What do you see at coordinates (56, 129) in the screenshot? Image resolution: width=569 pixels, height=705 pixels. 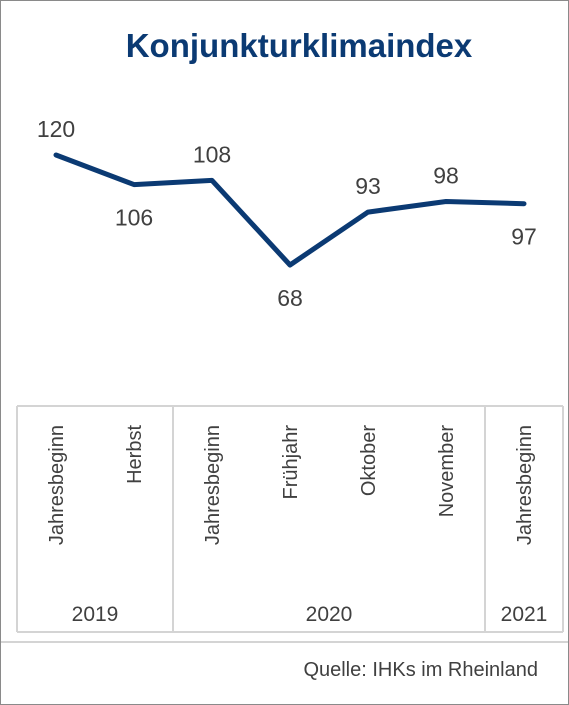 I see `data-label: 120` at bounding box center [56, 129].